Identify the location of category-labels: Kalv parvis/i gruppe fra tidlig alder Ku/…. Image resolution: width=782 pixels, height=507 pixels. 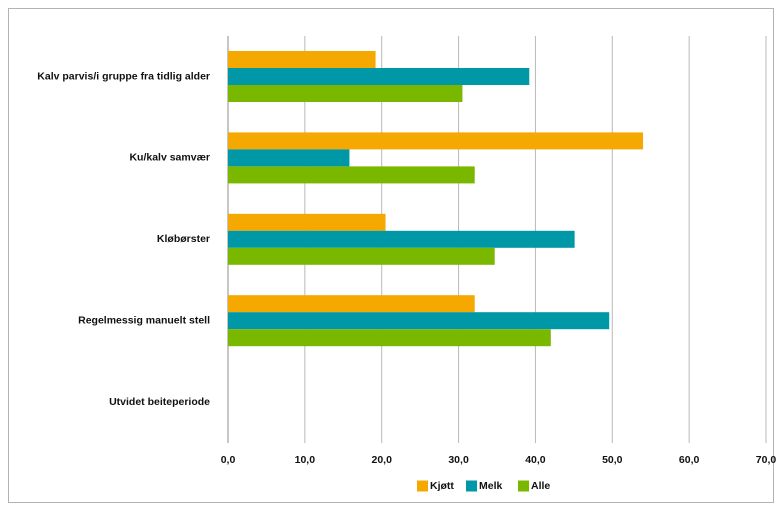
(123, 239).